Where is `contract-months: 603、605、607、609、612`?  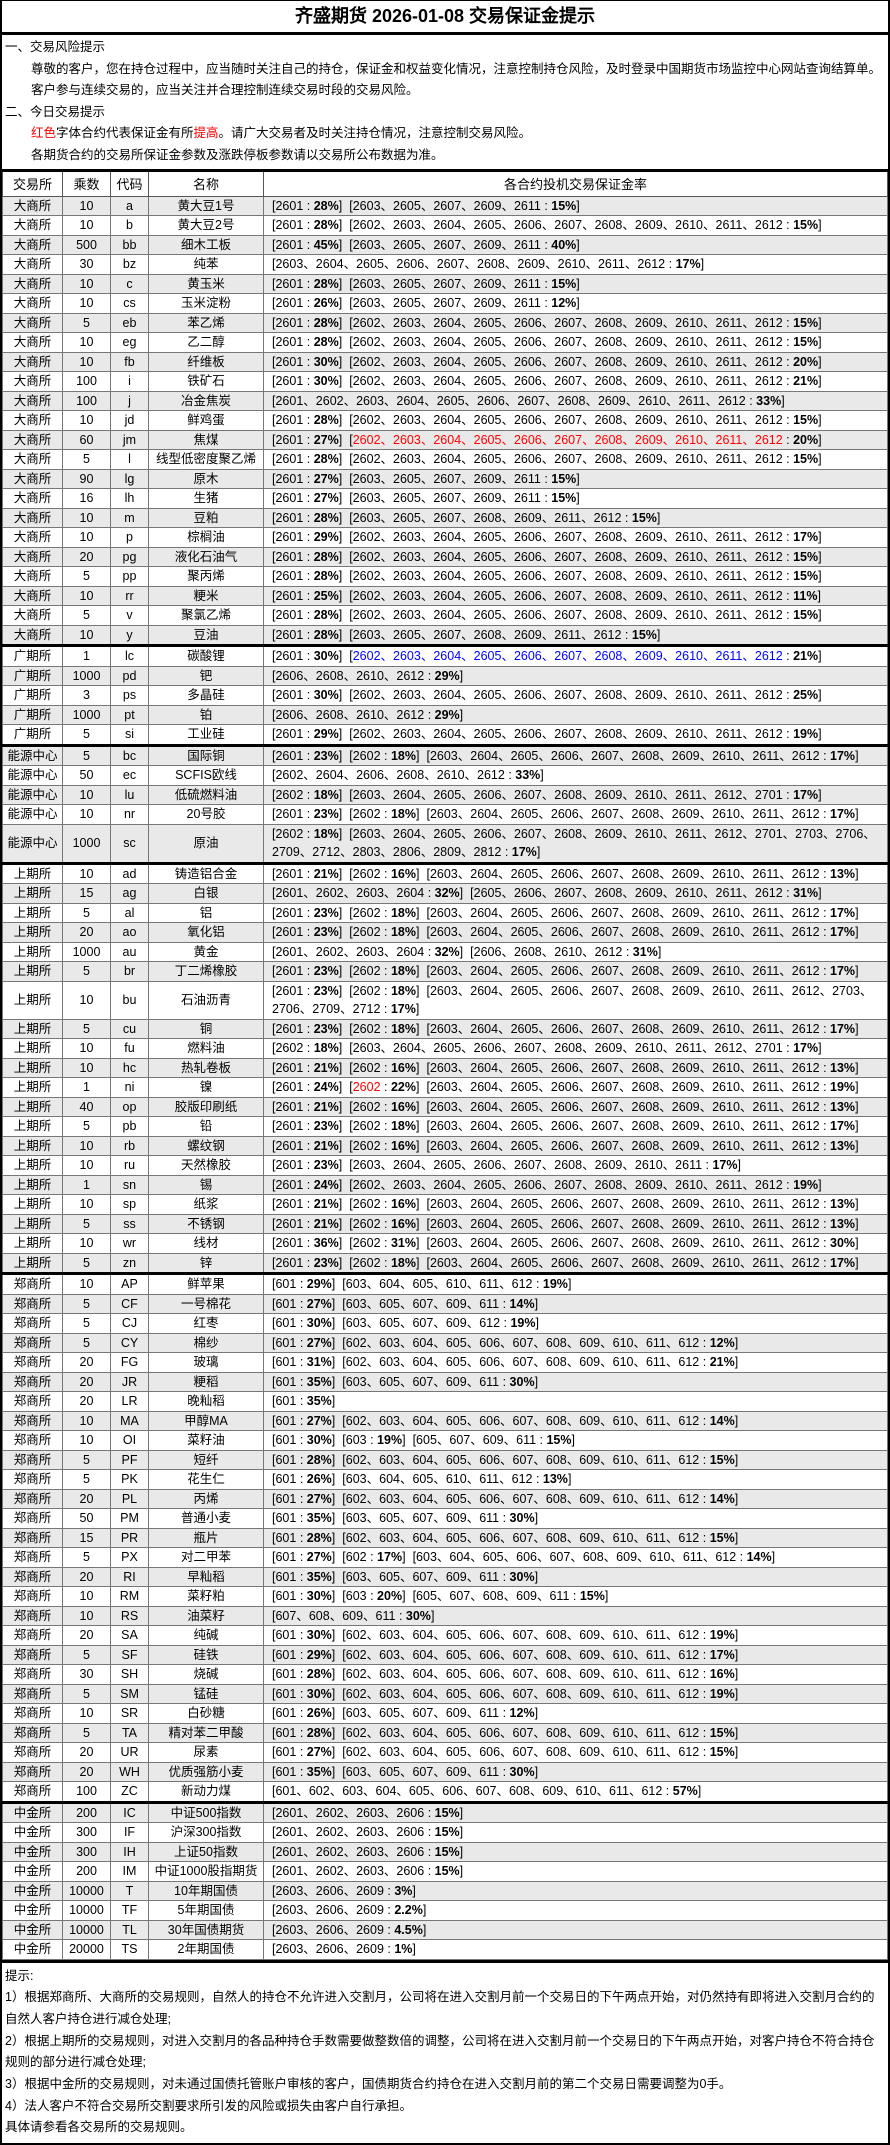
contract-months: 603、605、607、609、612 is located at coordinates (423, 1323).